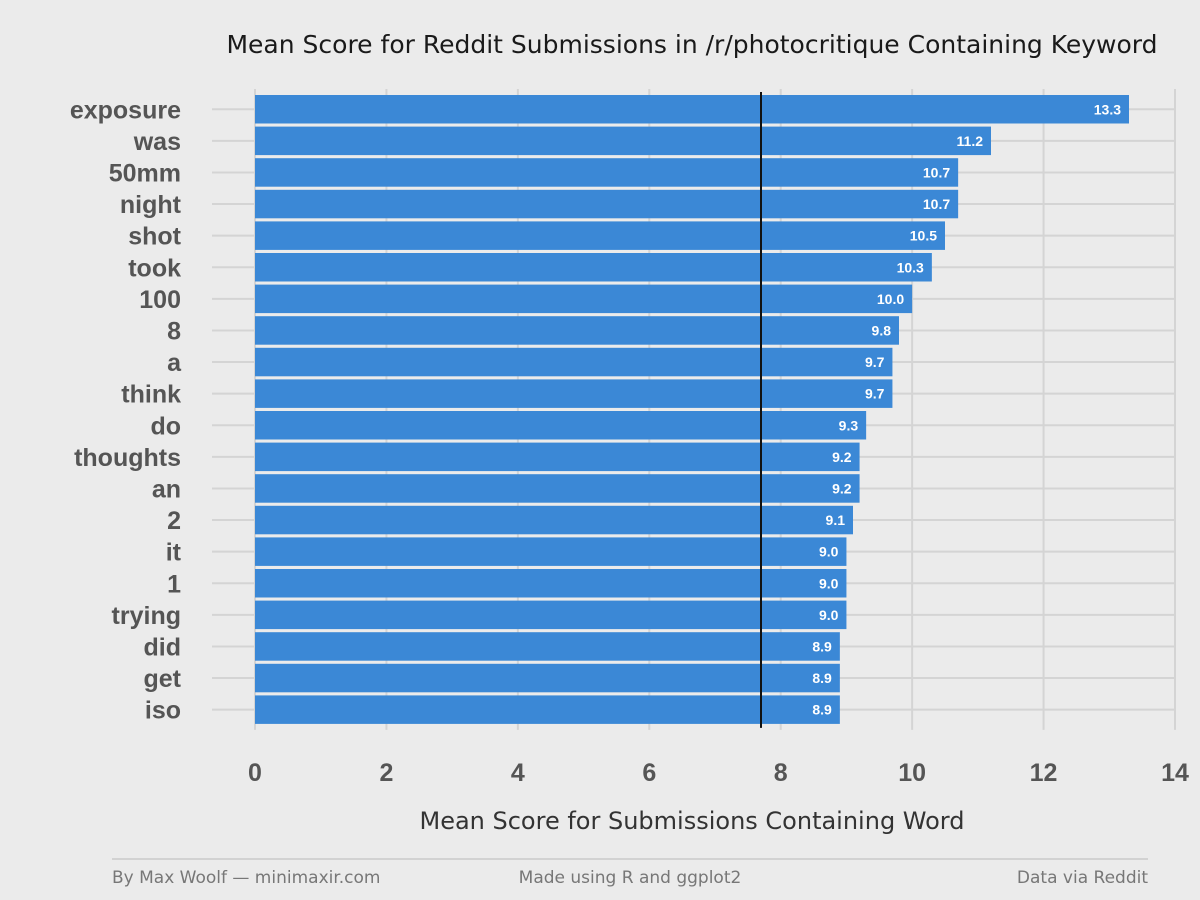  Describe the element at coordinates (518, 773) in the screenshot. I see `x-tick-label: 4` at that location.